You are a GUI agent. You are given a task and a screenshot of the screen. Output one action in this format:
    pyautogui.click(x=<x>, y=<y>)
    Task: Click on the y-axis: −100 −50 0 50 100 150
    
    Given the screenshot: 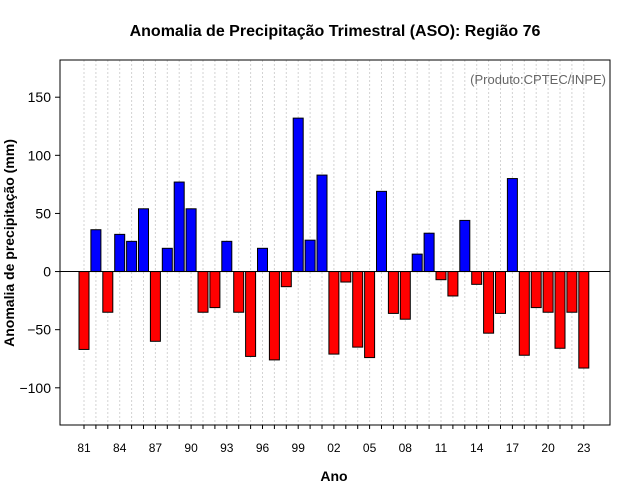 What is the action you would take?
    pyautogui.click(x=39, y=242)
    